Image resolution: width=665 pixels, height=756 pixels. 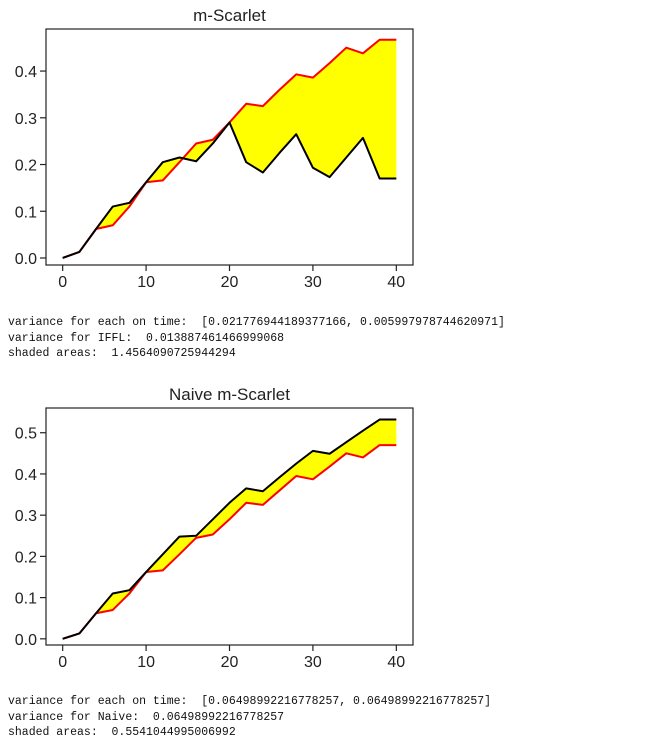 What do you see at coordinates (229, 542) in the screenshot?
I see `series-line-red` at bounding box center [229, 542].